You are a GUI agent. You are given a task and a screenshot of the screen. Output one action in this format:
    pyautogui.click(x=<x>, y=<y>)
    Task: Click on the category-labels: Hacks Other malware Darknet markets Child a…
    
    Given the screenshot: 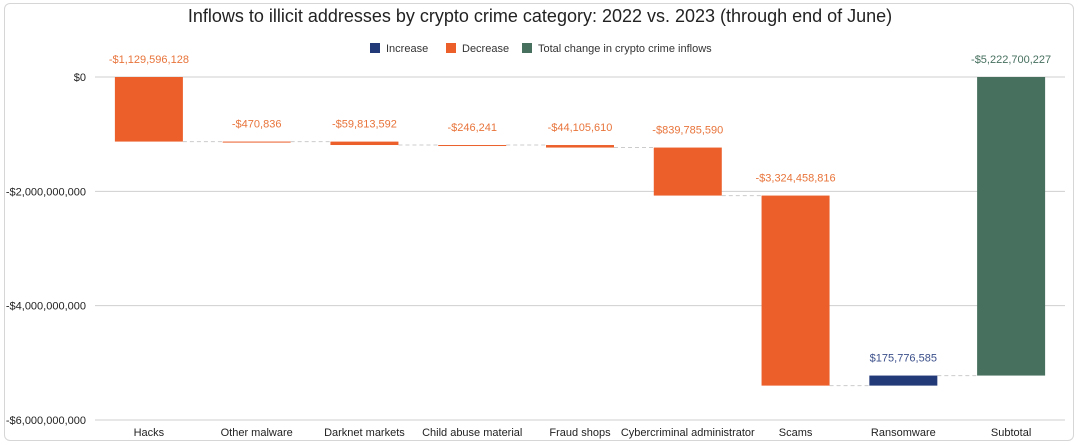 What is the action you would take?
    pyautogui.click(x=583, y=433)
    